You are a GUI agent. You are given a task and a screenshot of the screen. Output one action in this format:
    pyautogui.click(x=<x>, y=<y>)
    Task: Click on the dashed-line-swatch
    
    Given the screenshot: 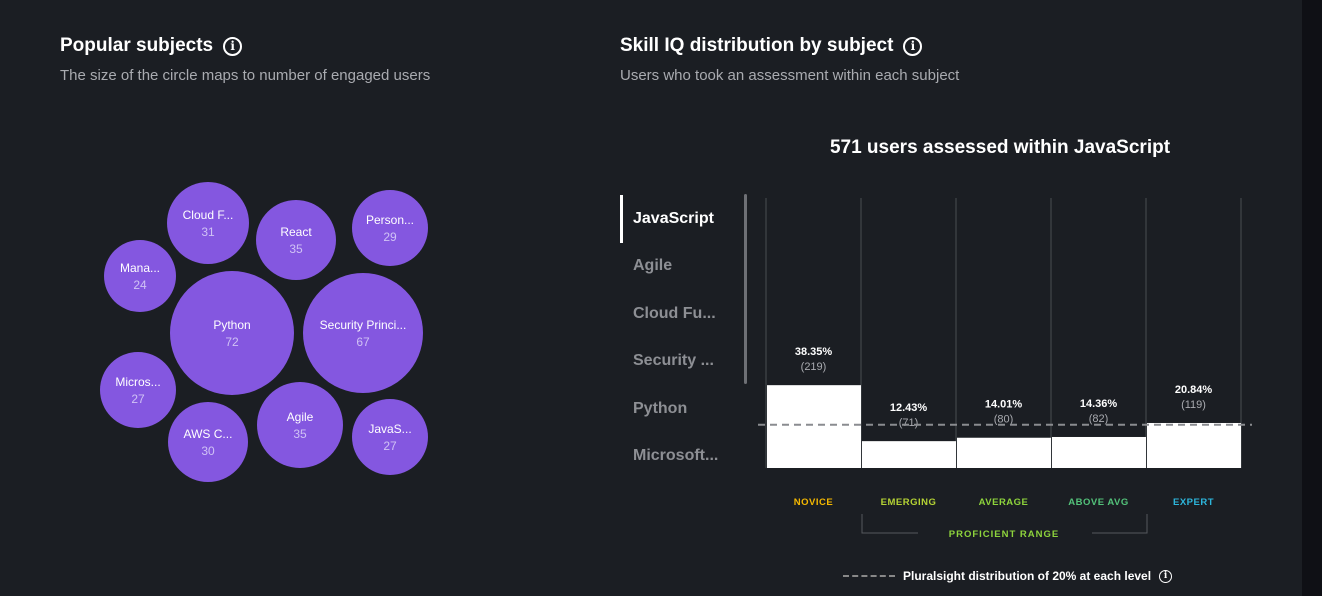 What is the action you would take?
    pyautogui.click(x=869, y=576)
    